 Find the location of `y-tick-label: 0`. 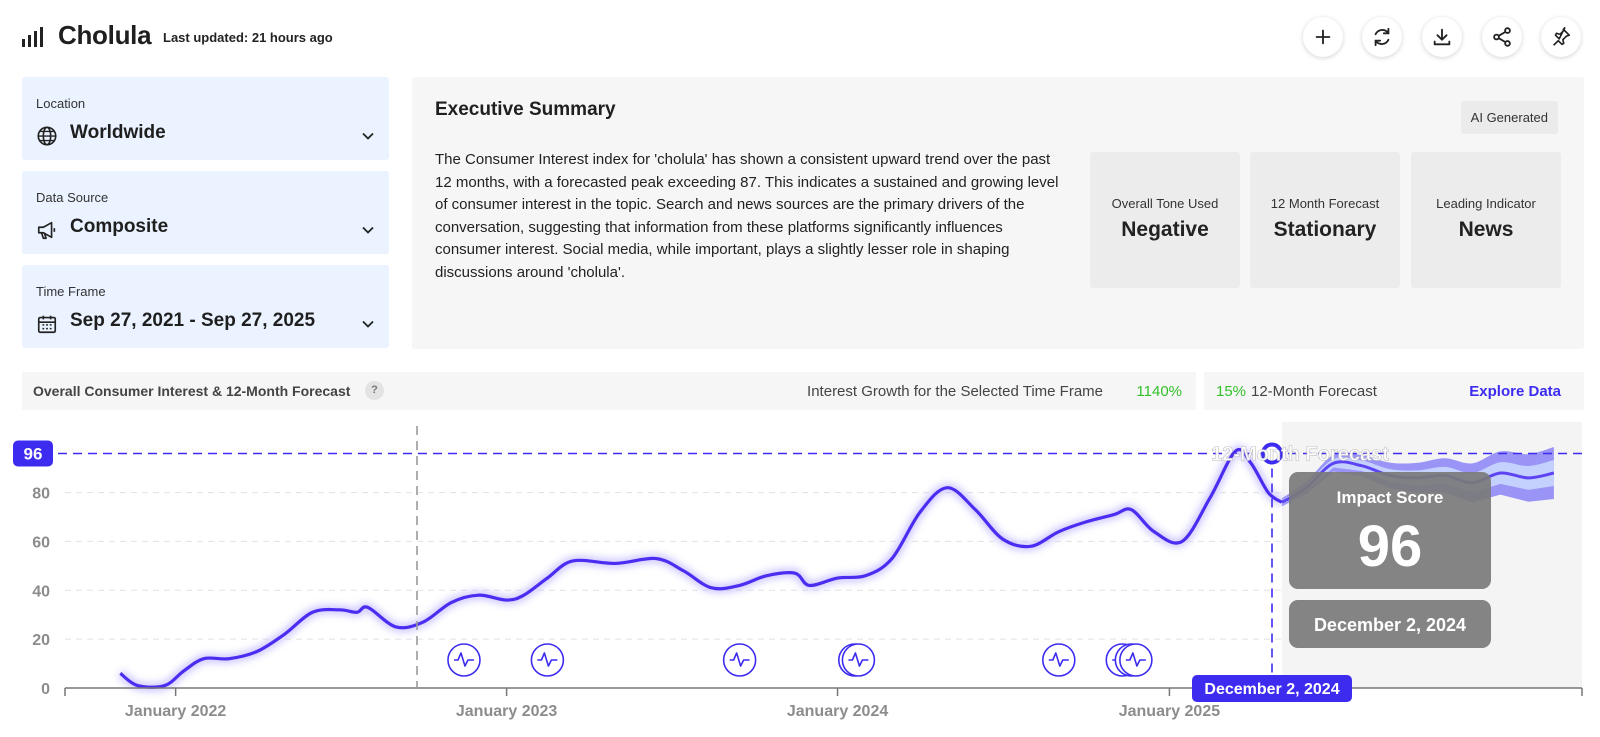

y-tick-label: 0 is located at coordinates (45, 689).